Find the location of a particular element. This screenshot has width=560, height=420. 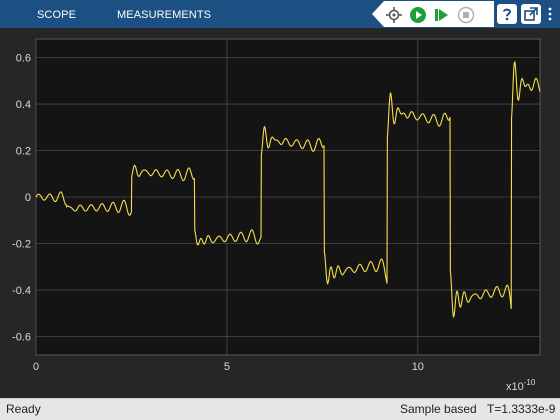

status-bar: Ready Sample based T=1.3333e-9 is located at coordinates (280, 409).